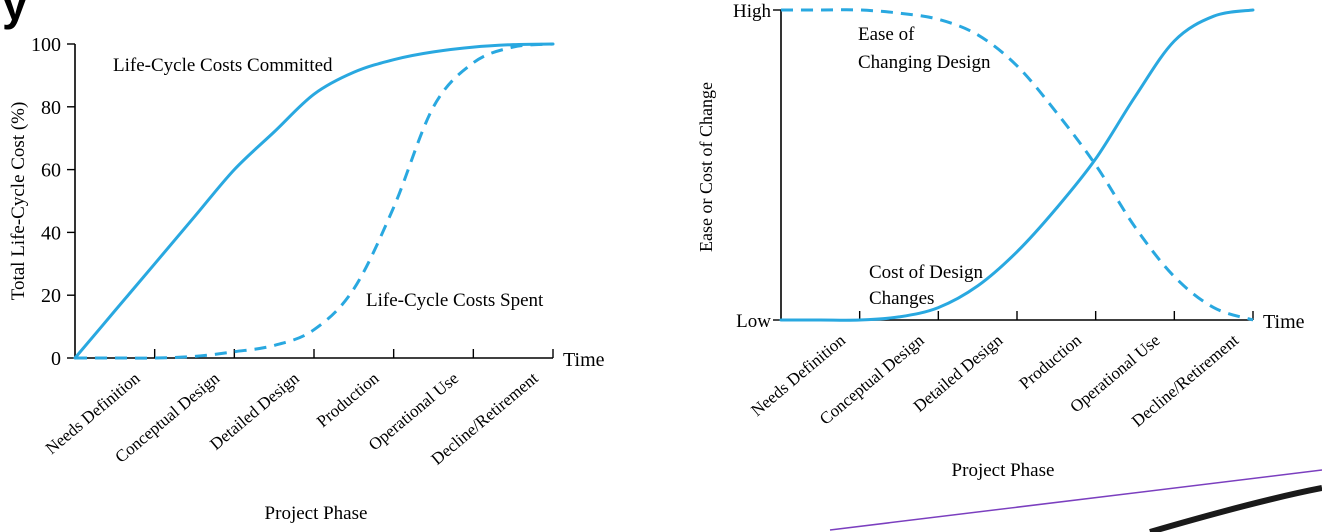 The width and height of the screenshot is (1322, 532). Describe the element at coordinates (753, 321) in the screenshot. I see `c2-y-tick-low: Low` at that location.